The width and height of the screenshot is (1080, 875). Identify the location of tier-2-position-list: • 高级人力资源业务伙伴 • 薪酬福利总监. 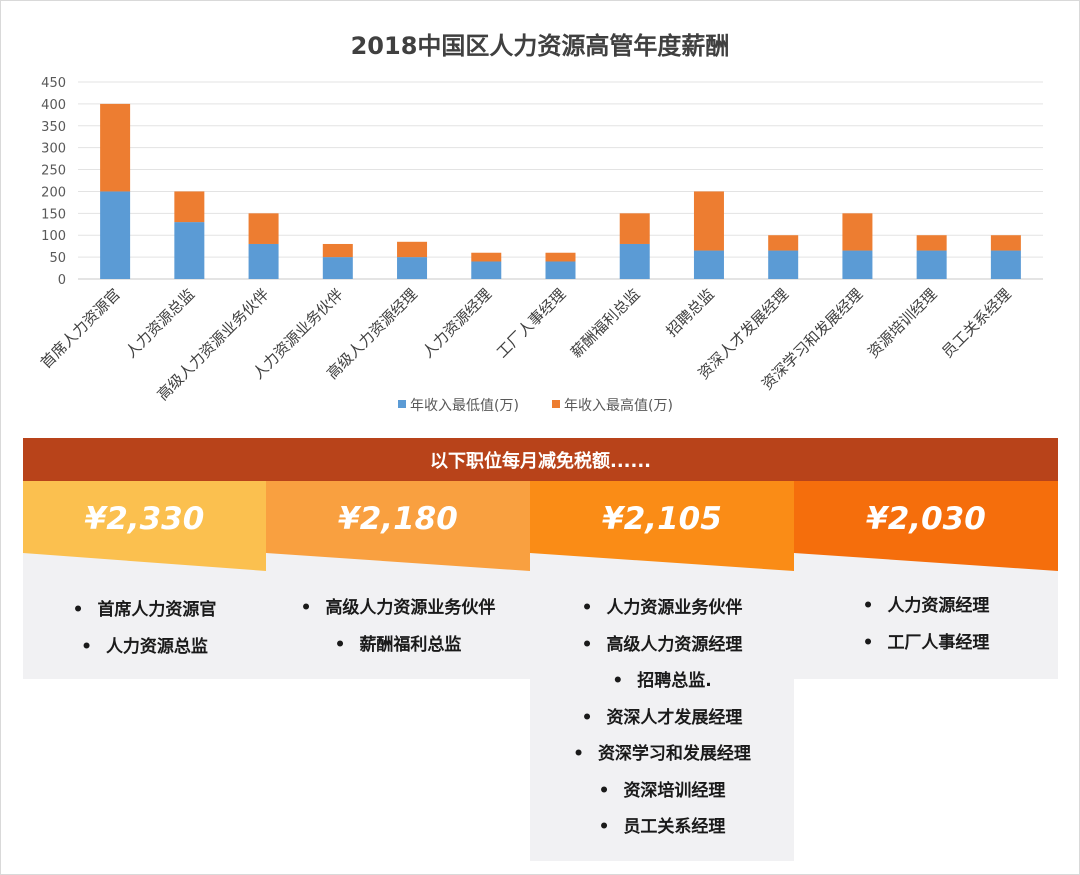
(398, 626).